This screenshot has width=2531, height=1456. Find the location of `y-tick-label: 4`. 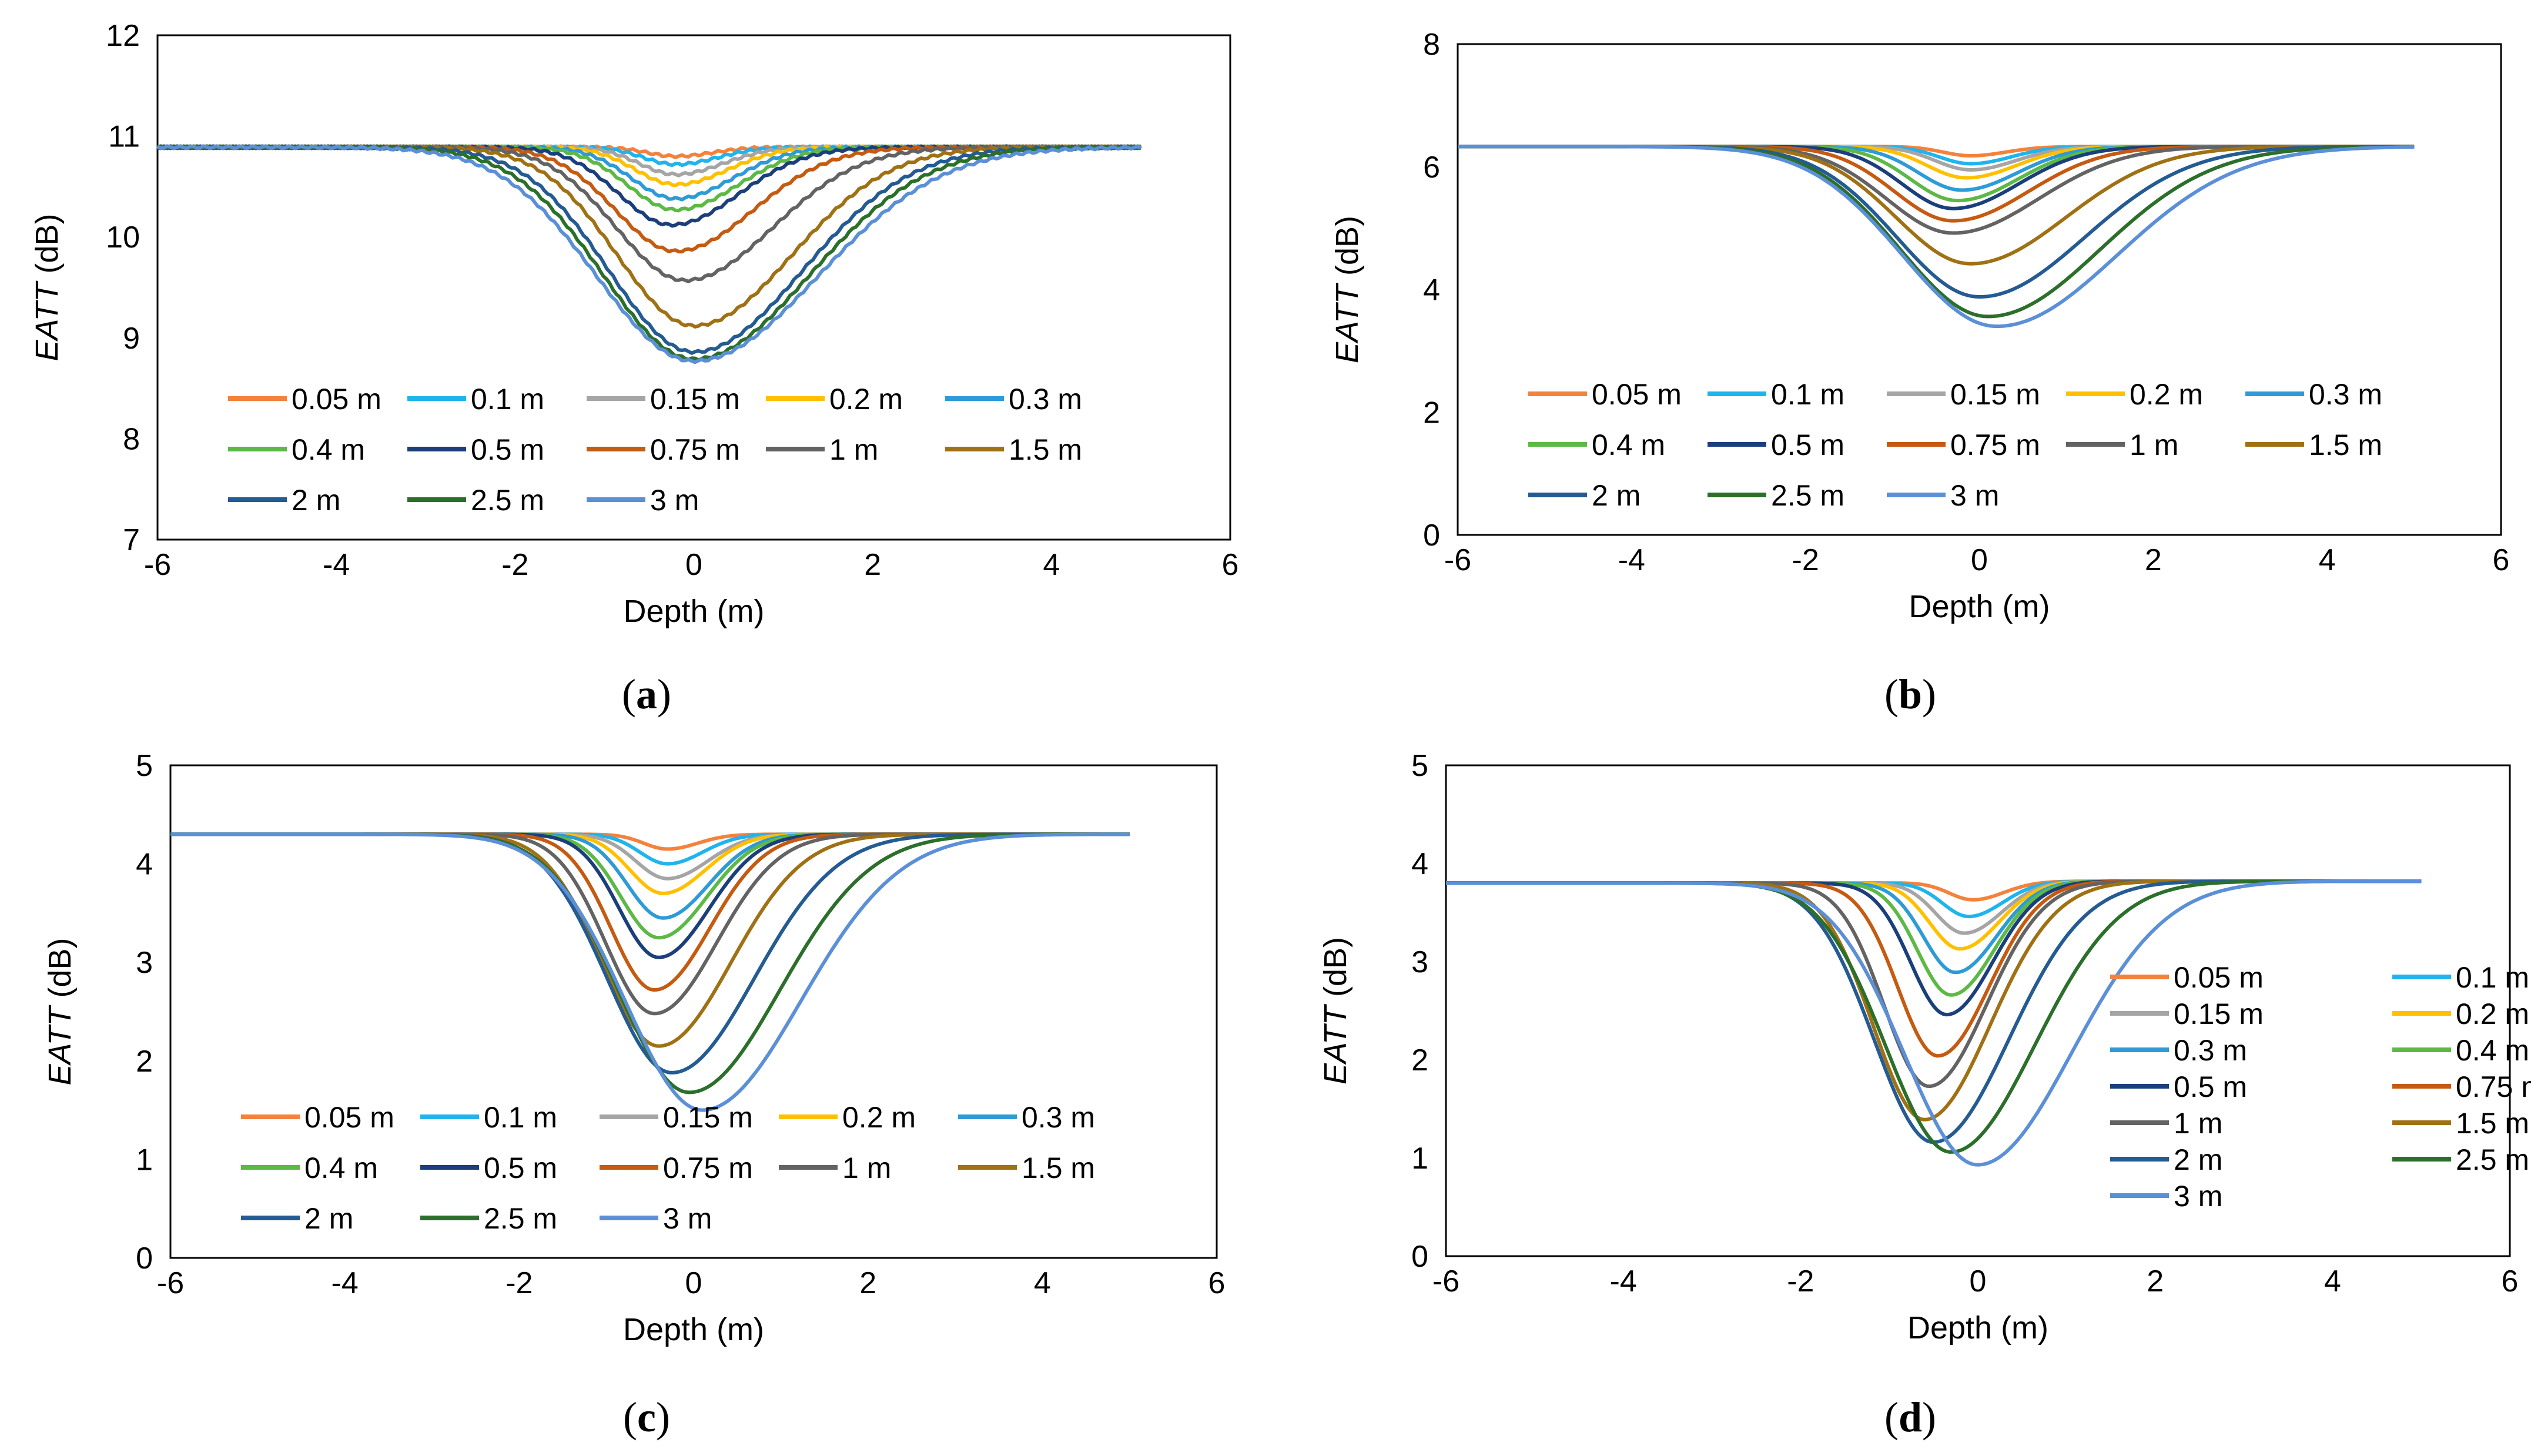

y-tick-label: 4 is located at coordinates (1419, 864).